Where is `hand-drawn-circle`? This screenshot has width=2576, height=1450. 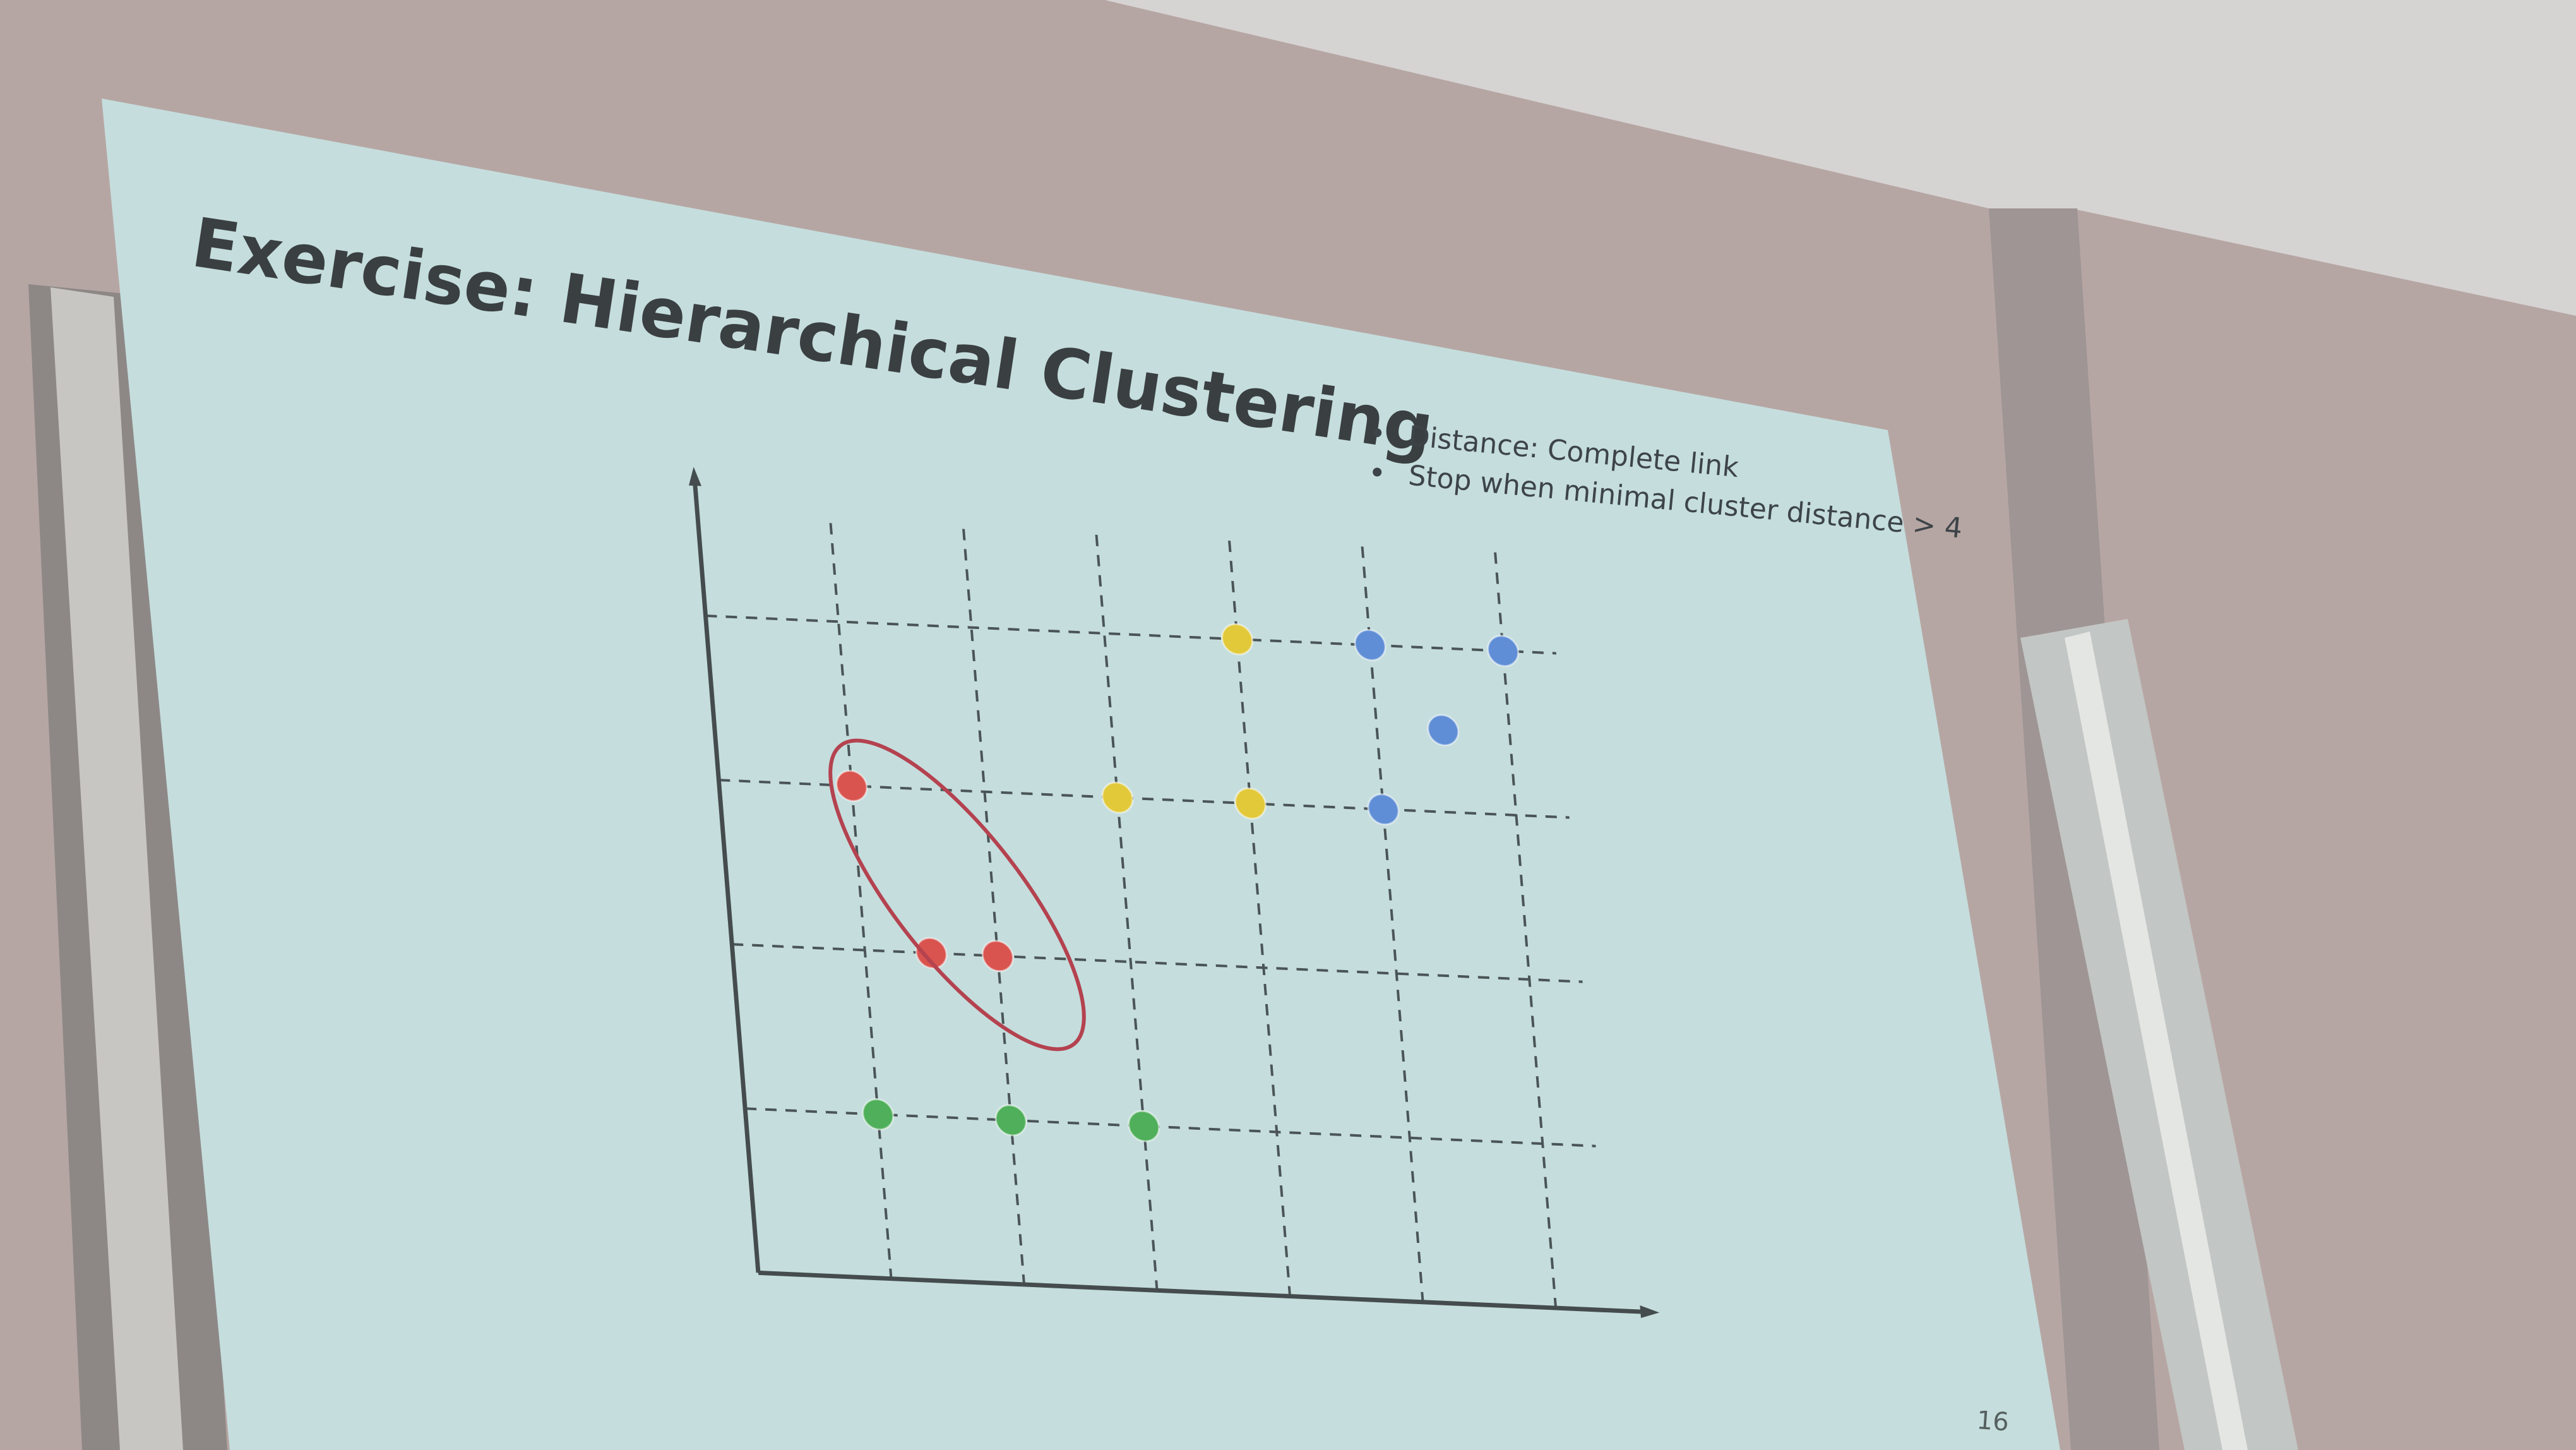
hand-drawn-circle is located at coordinates (957, 895).